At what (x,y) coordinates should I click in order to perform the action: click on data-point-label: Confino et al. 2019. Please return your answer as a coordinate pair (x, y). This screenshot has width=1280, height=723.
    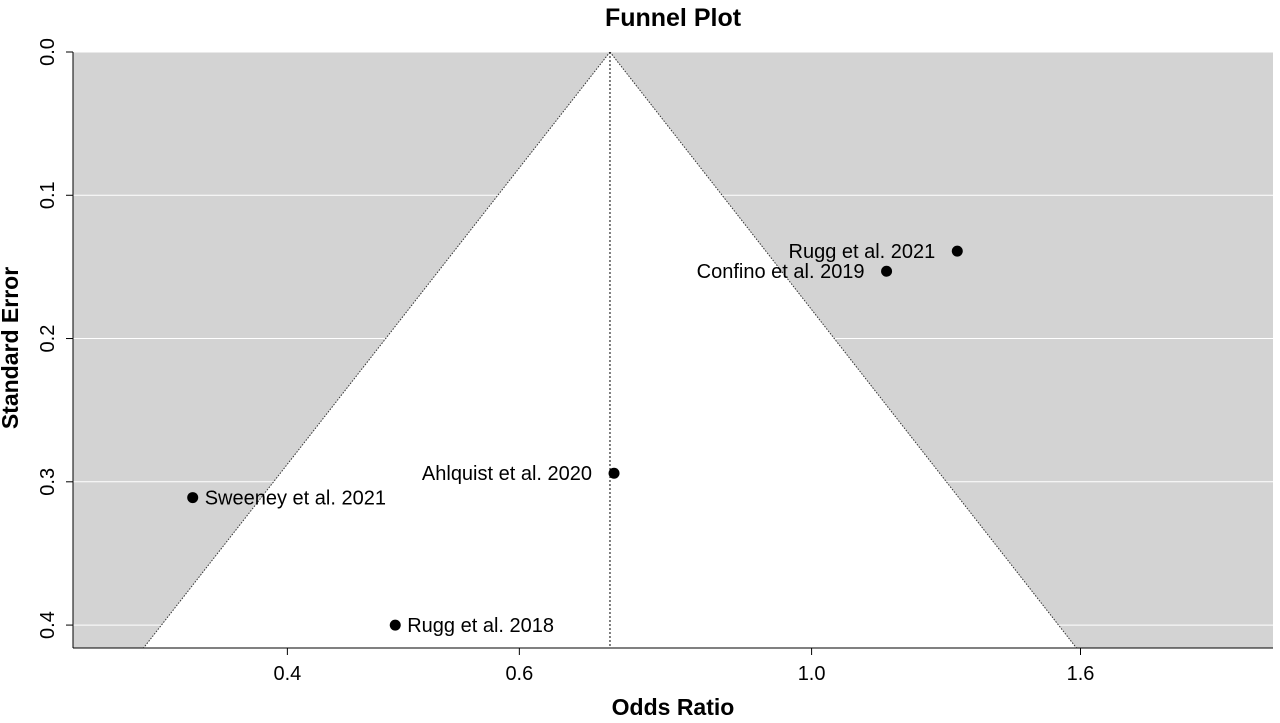
    Looking at the image, I should click on (781, 272).